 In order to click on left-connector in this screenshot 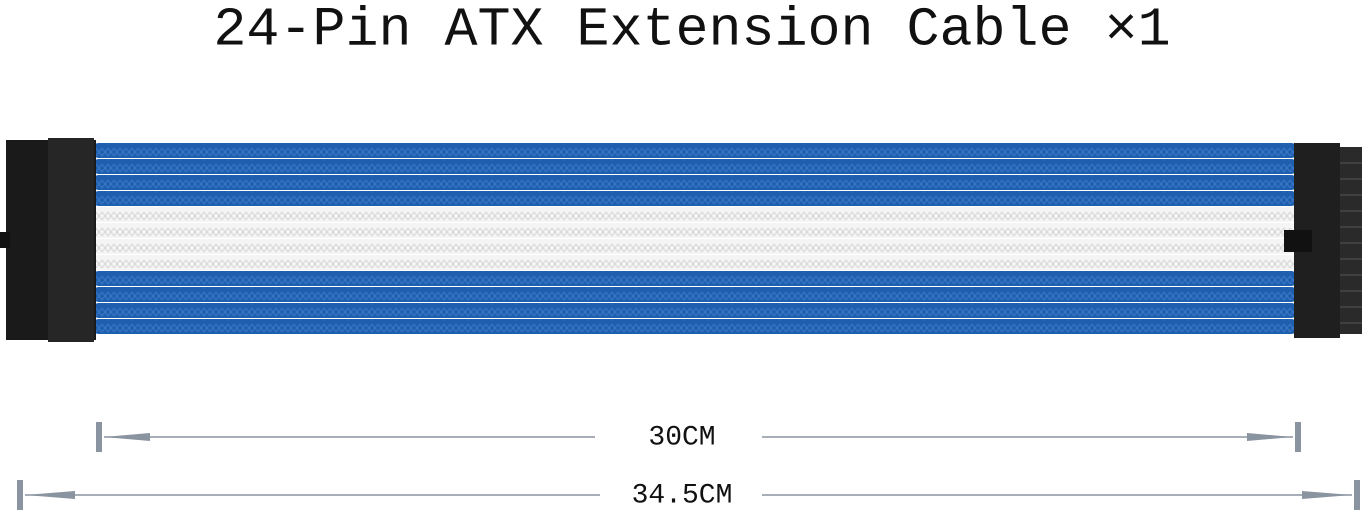, I will do `click(48, 240)`.